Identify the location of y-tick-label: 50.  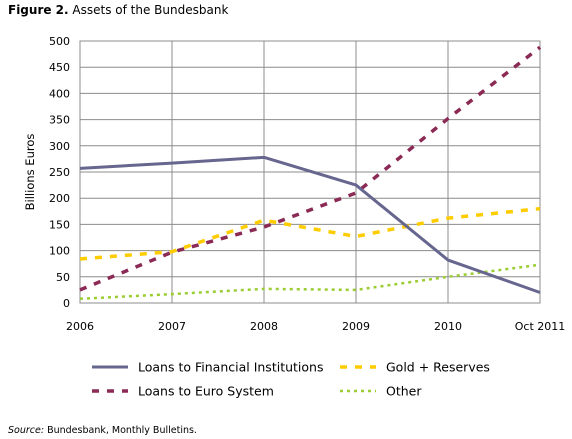
(63, 277).